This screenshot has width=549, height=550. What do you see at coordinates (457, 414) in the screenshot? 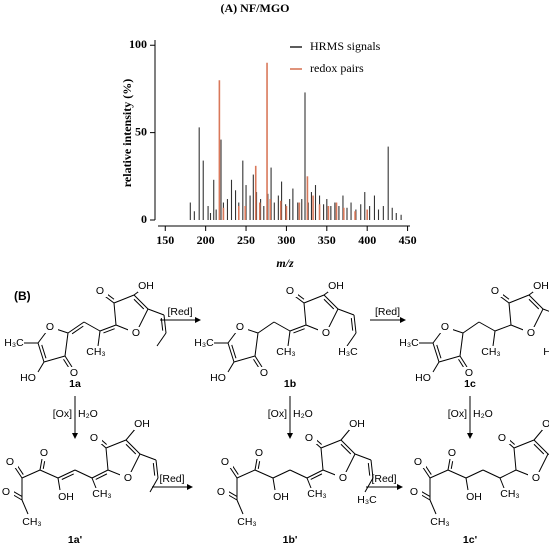
I see `reagent-label: [Ox]` at bounding box center [457, 414].